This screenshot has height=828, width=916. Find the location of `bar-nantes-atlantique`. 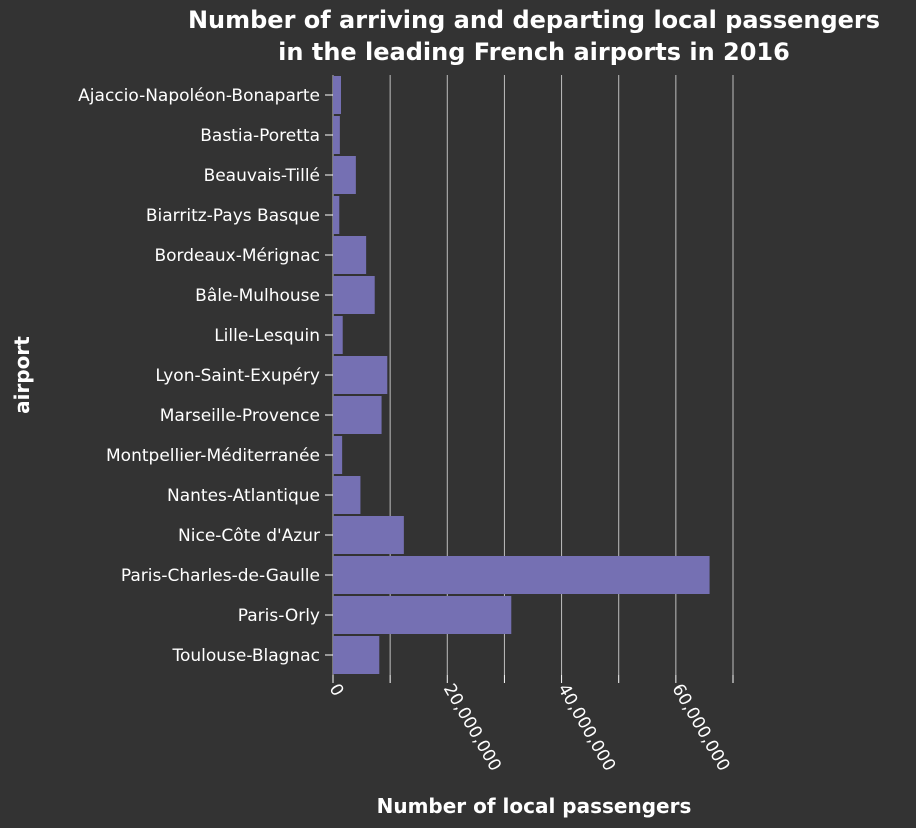

bar-nantes-atlantique is located at coordinates (347, 495).